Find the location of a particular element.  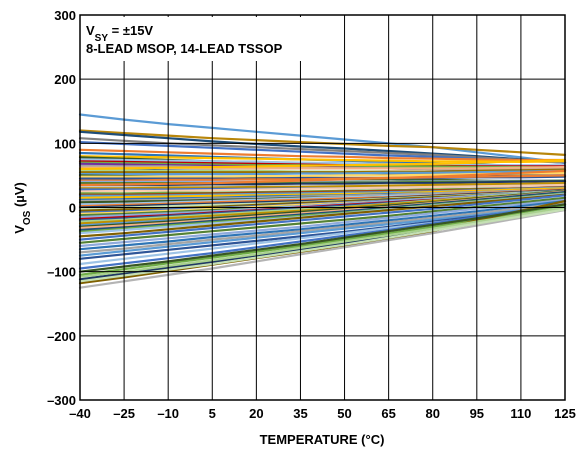

annotation-background is located at coordinates (207, 39).